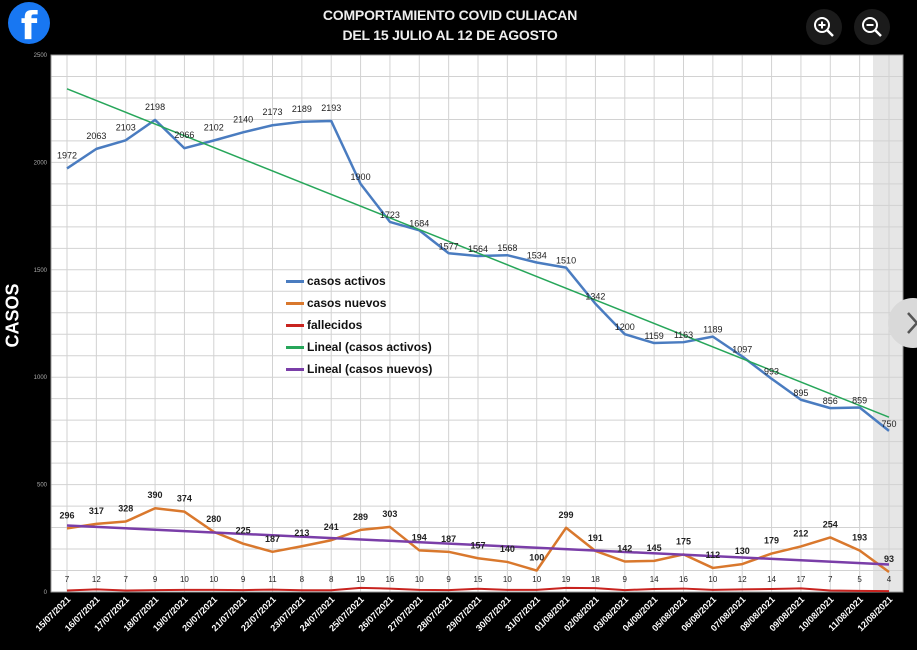 The image size is (917, 650). I want to click on data-label-casos-activos: 1684, so click(419, 223).